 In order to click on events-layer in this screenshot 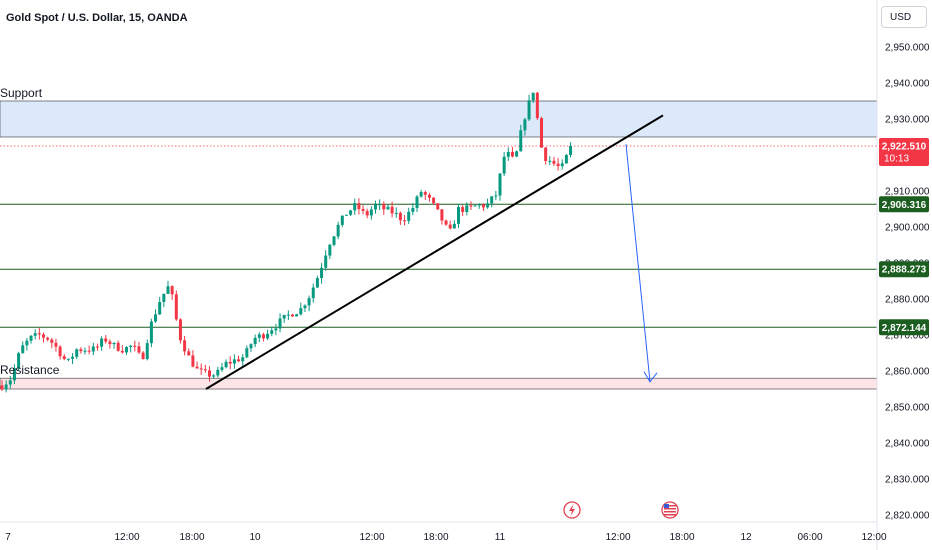, I will do `click(621, 510)`.